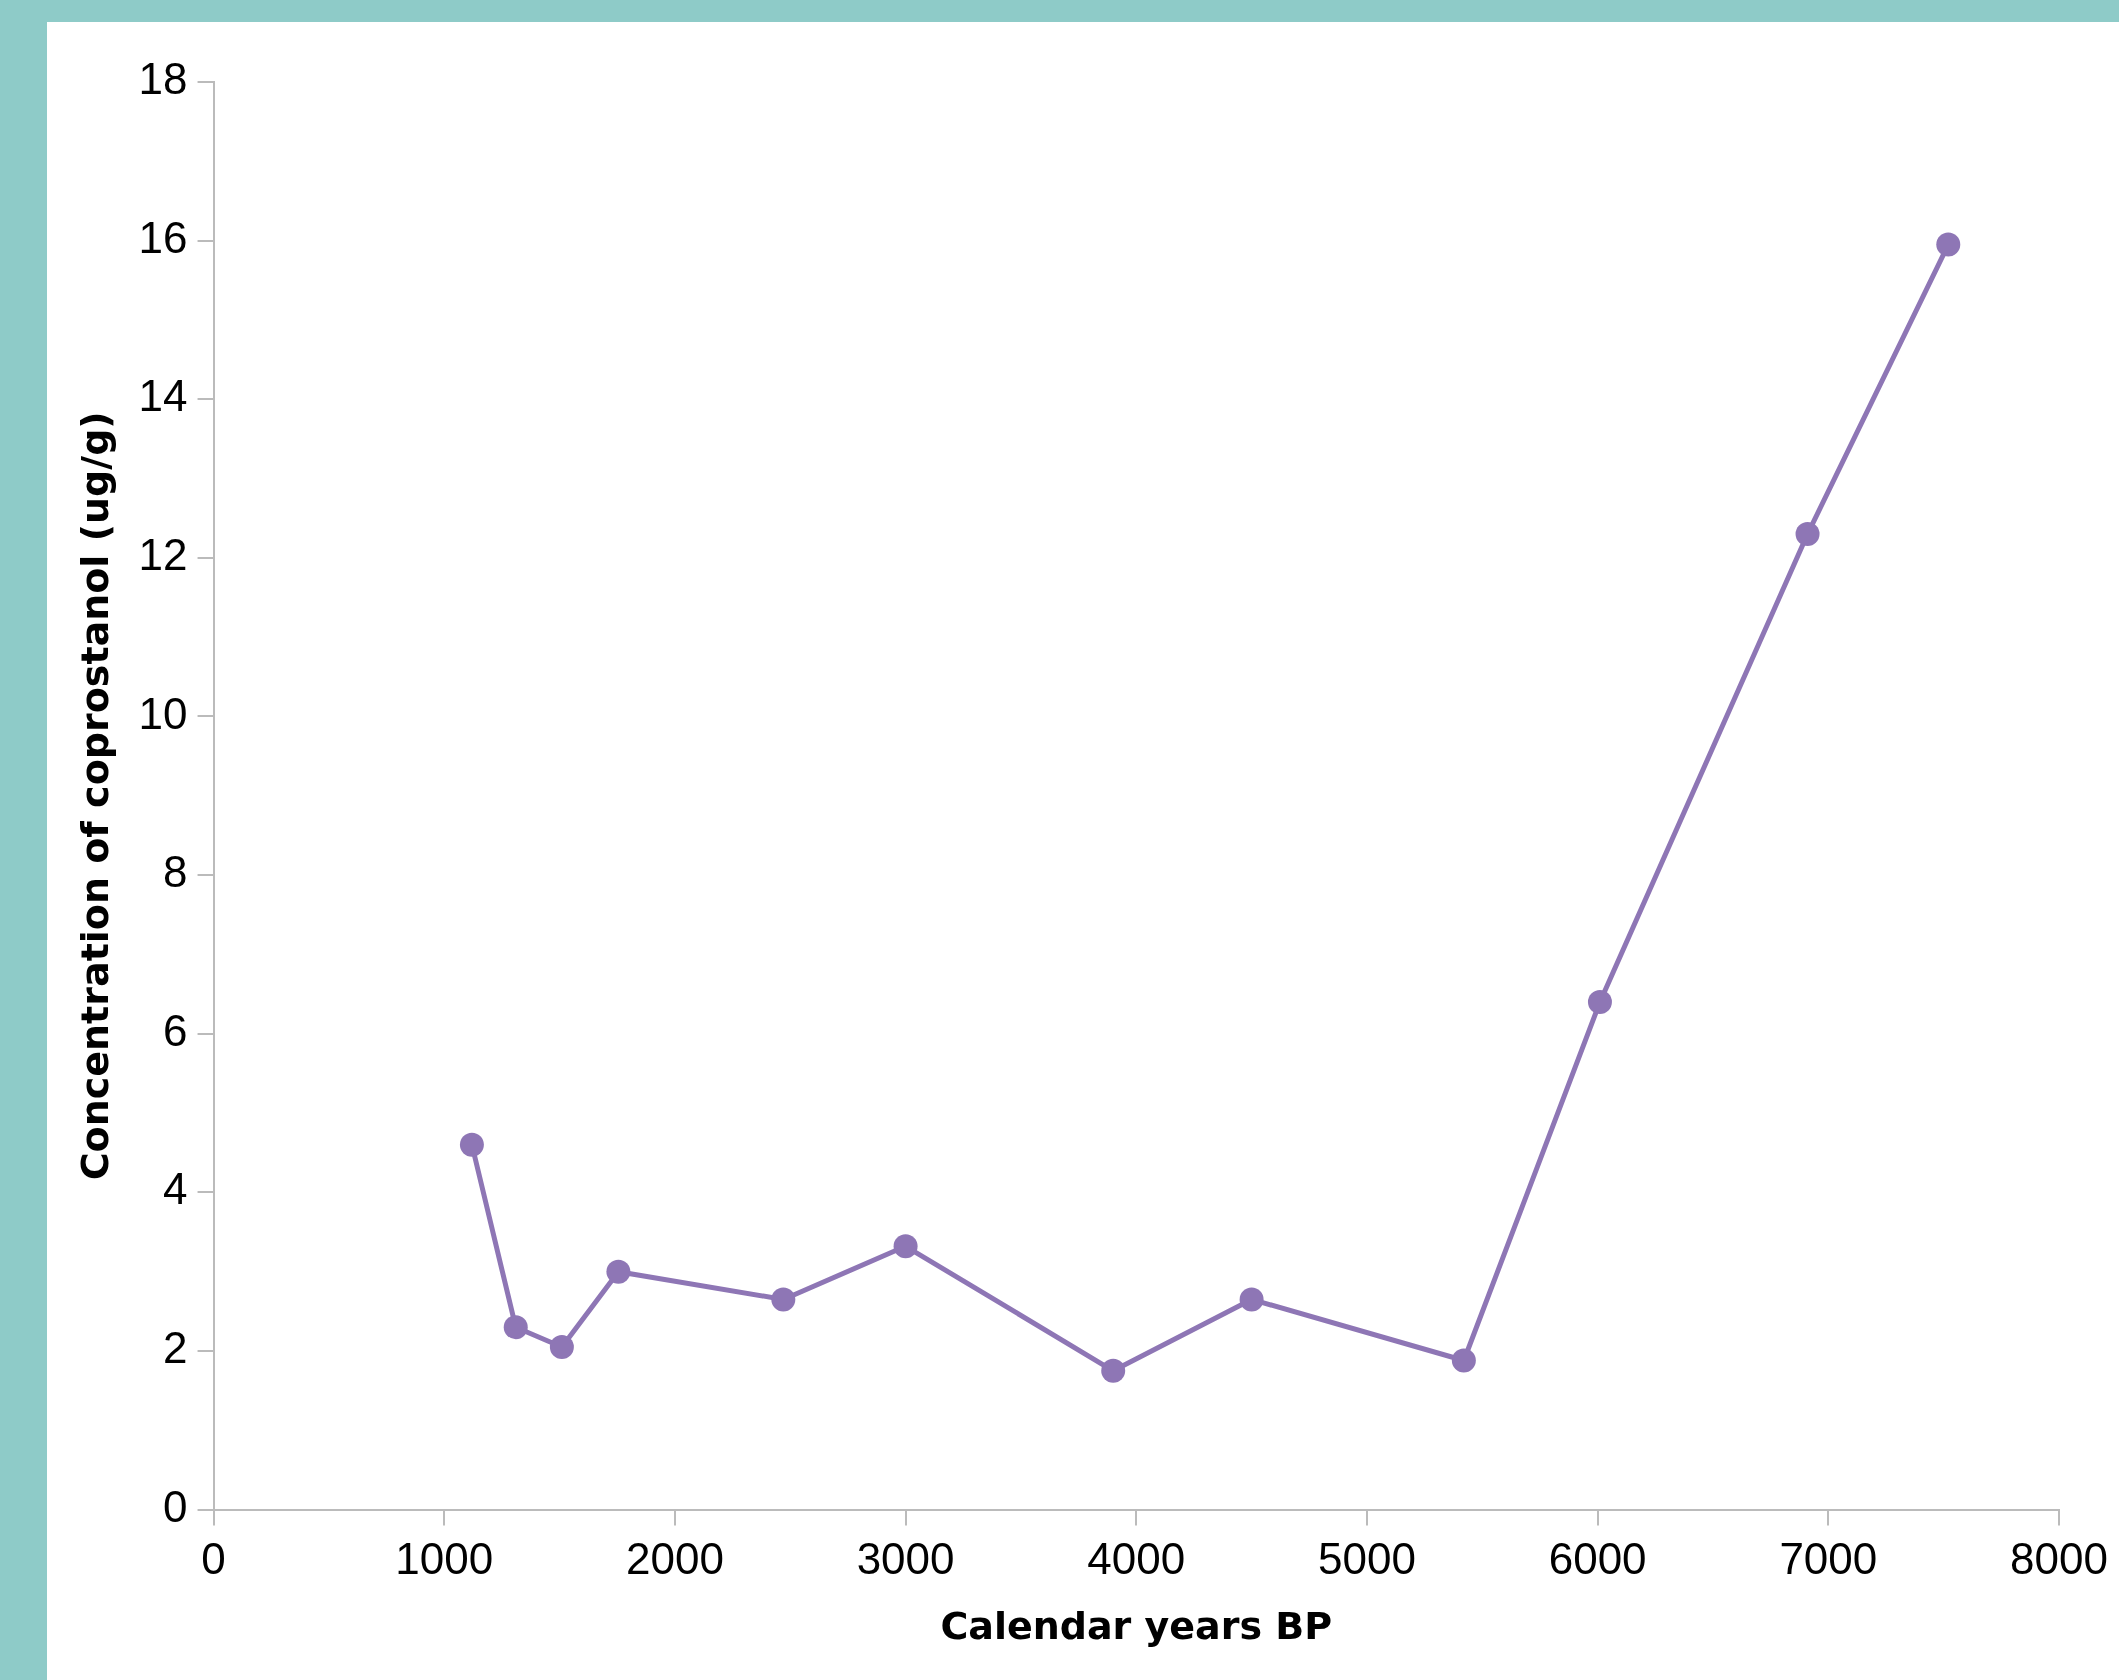 The image size is (2119, 1680). What do you see at coordinates (674, 1559) in the screenshot?
I see `x-tick-label: 2000` at bounding box center [674, 1559].